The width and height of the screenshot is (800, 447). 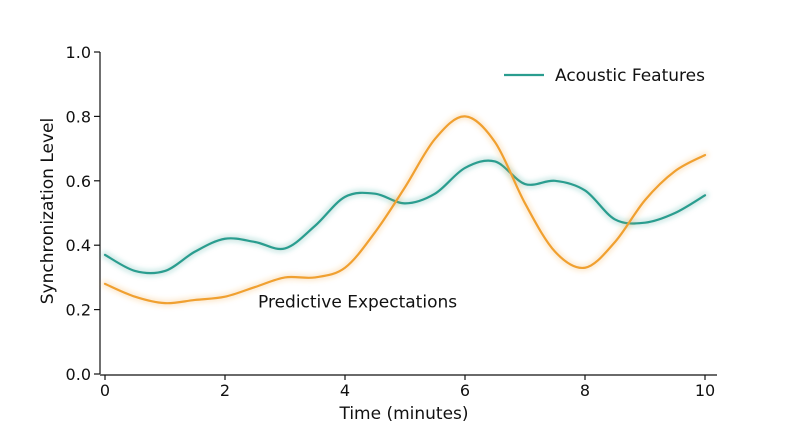 I want to click on y-axis-label: Synchronization Level, so click(x=48, y=211).